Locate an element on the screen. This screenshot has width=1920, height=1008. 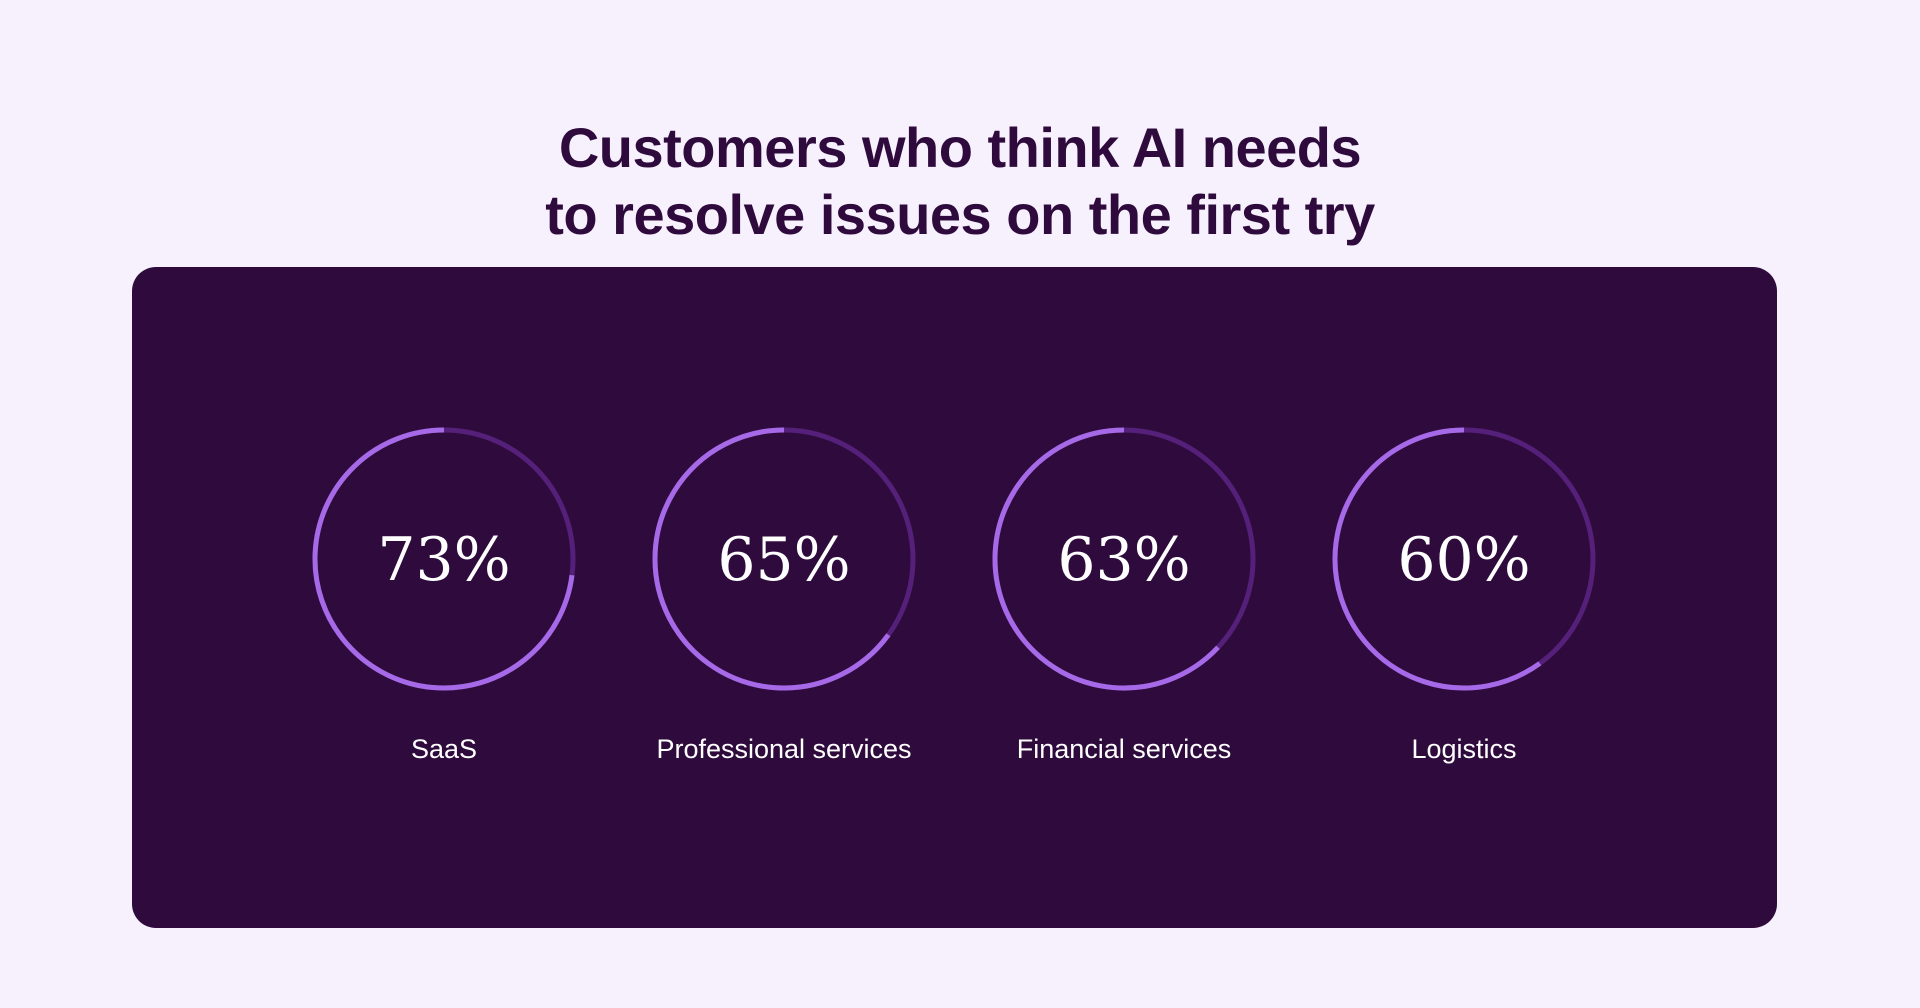
ring-value-label-3: 60% is located at coordinates (1463, 560).